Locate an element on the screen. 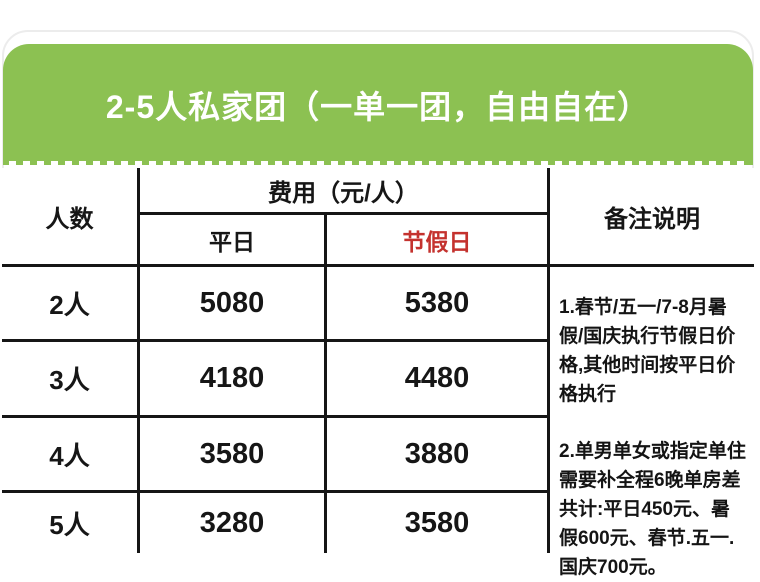  header-weekday: 平日 is located at coordinates (233, 241).